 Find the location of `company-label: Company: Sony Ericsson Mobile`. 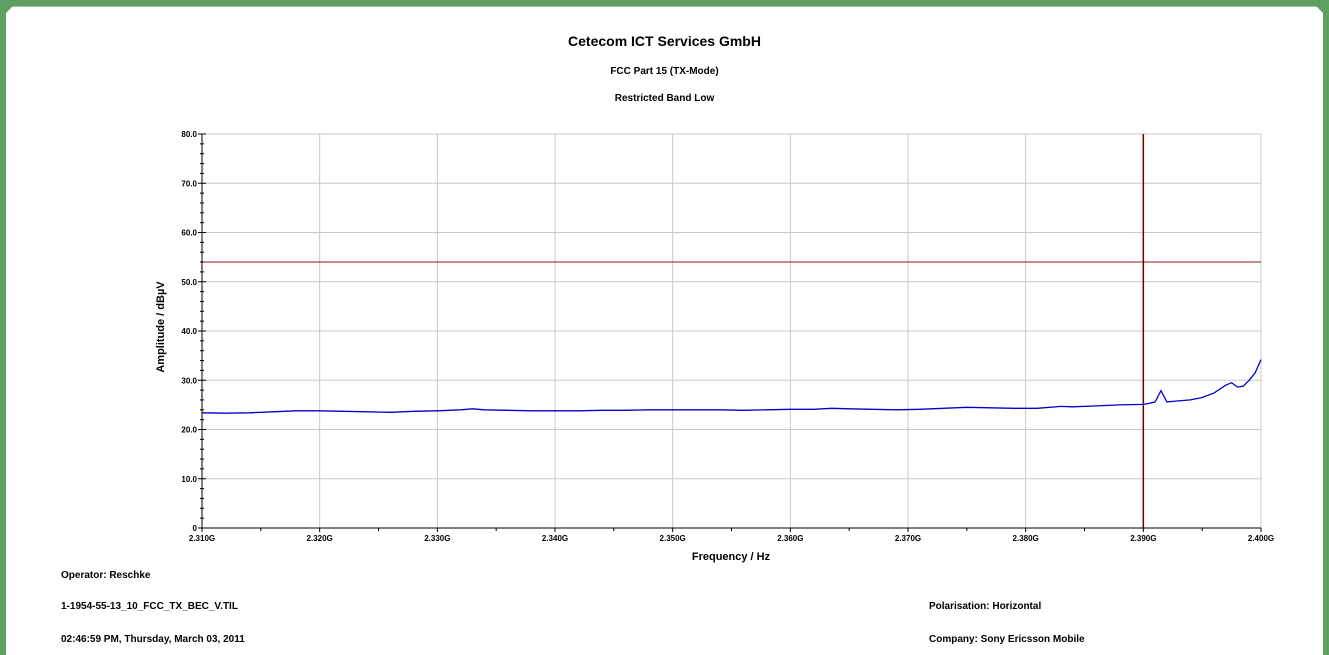

company-label: Company: Sony Ericsson Mobile is located at coordinates (1007, 639).